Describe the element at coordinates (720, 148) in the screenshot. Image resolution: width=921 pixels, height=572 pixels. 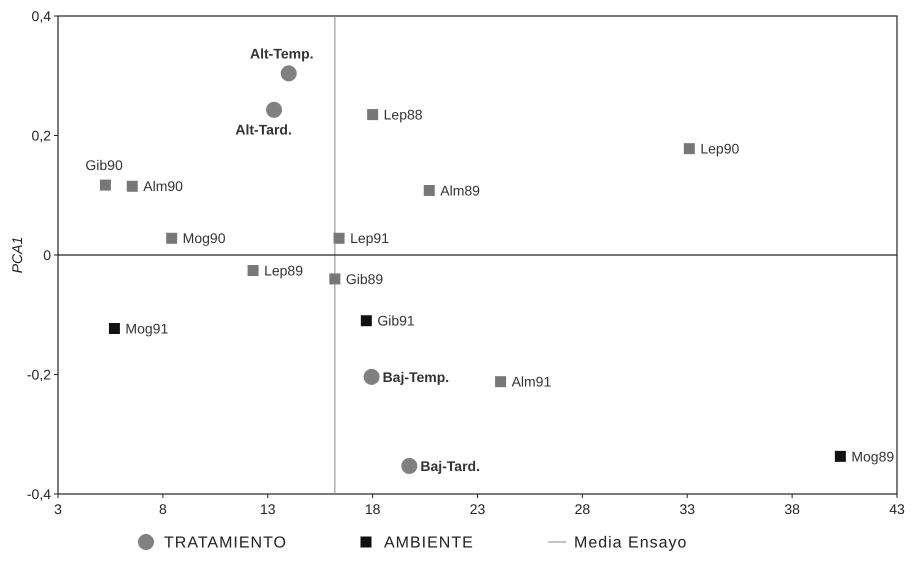
I see `annotation: Lep90` at that location.